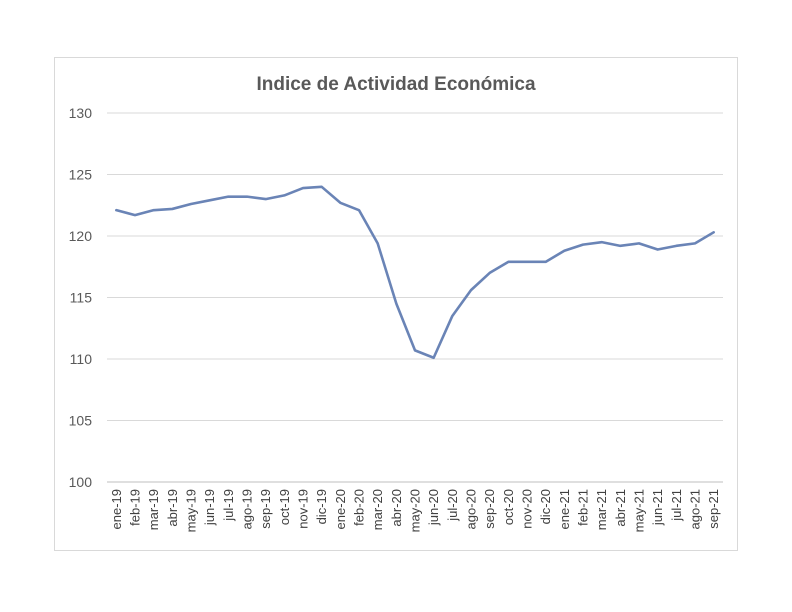 The width and height of the screenshot is (792, 612). What do you see at coordinates (471, 509) in the screenshot?
I see `x-tick-label: ago-20` at bounding box center [471, 509].